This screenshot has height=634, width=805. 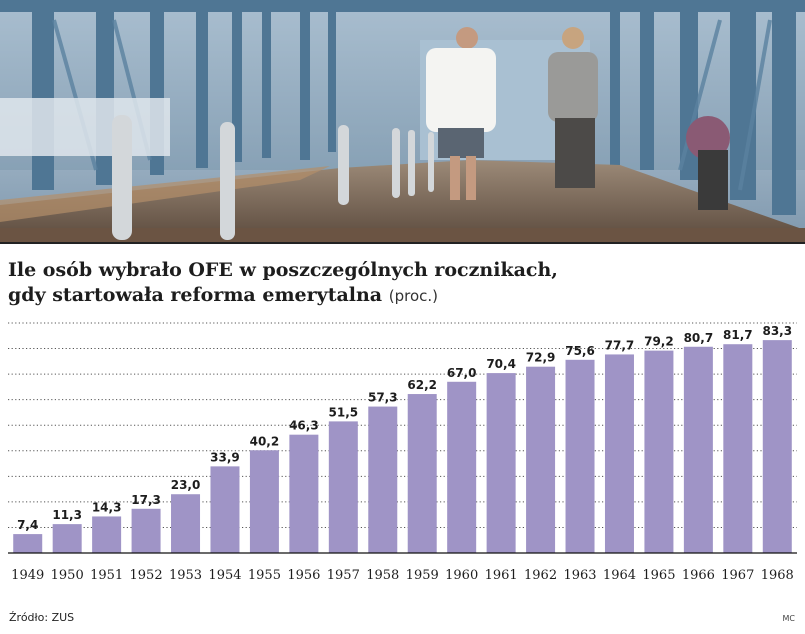 What do you see at coordinates (304, 426) in the screenshot?
I see `value-label-1956: 46,3` at bounding box center [304, 426].